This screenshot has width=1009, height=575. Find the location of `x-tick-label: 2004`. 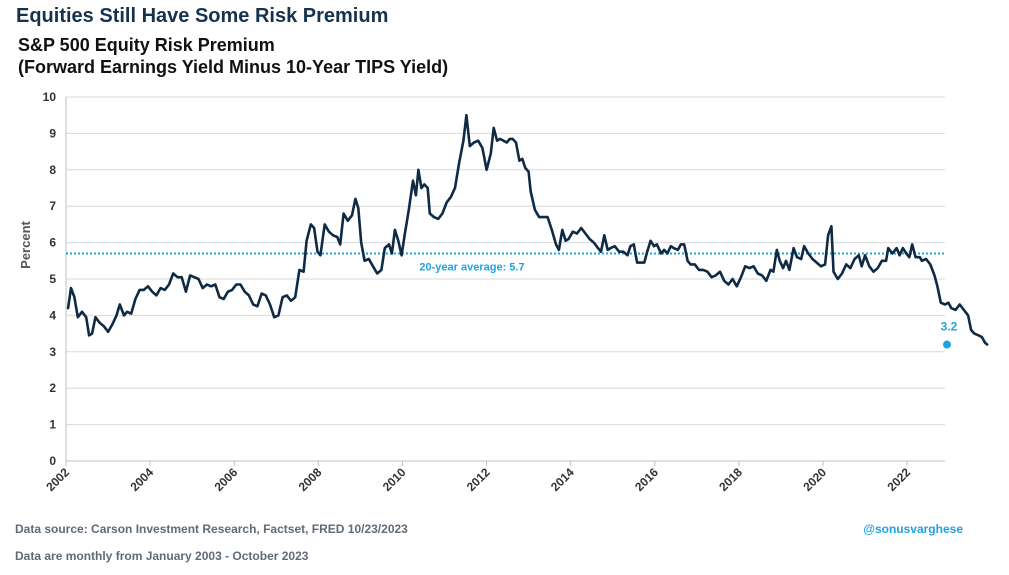

x-tick-label: 2004 is located at coordinates (141, 479).